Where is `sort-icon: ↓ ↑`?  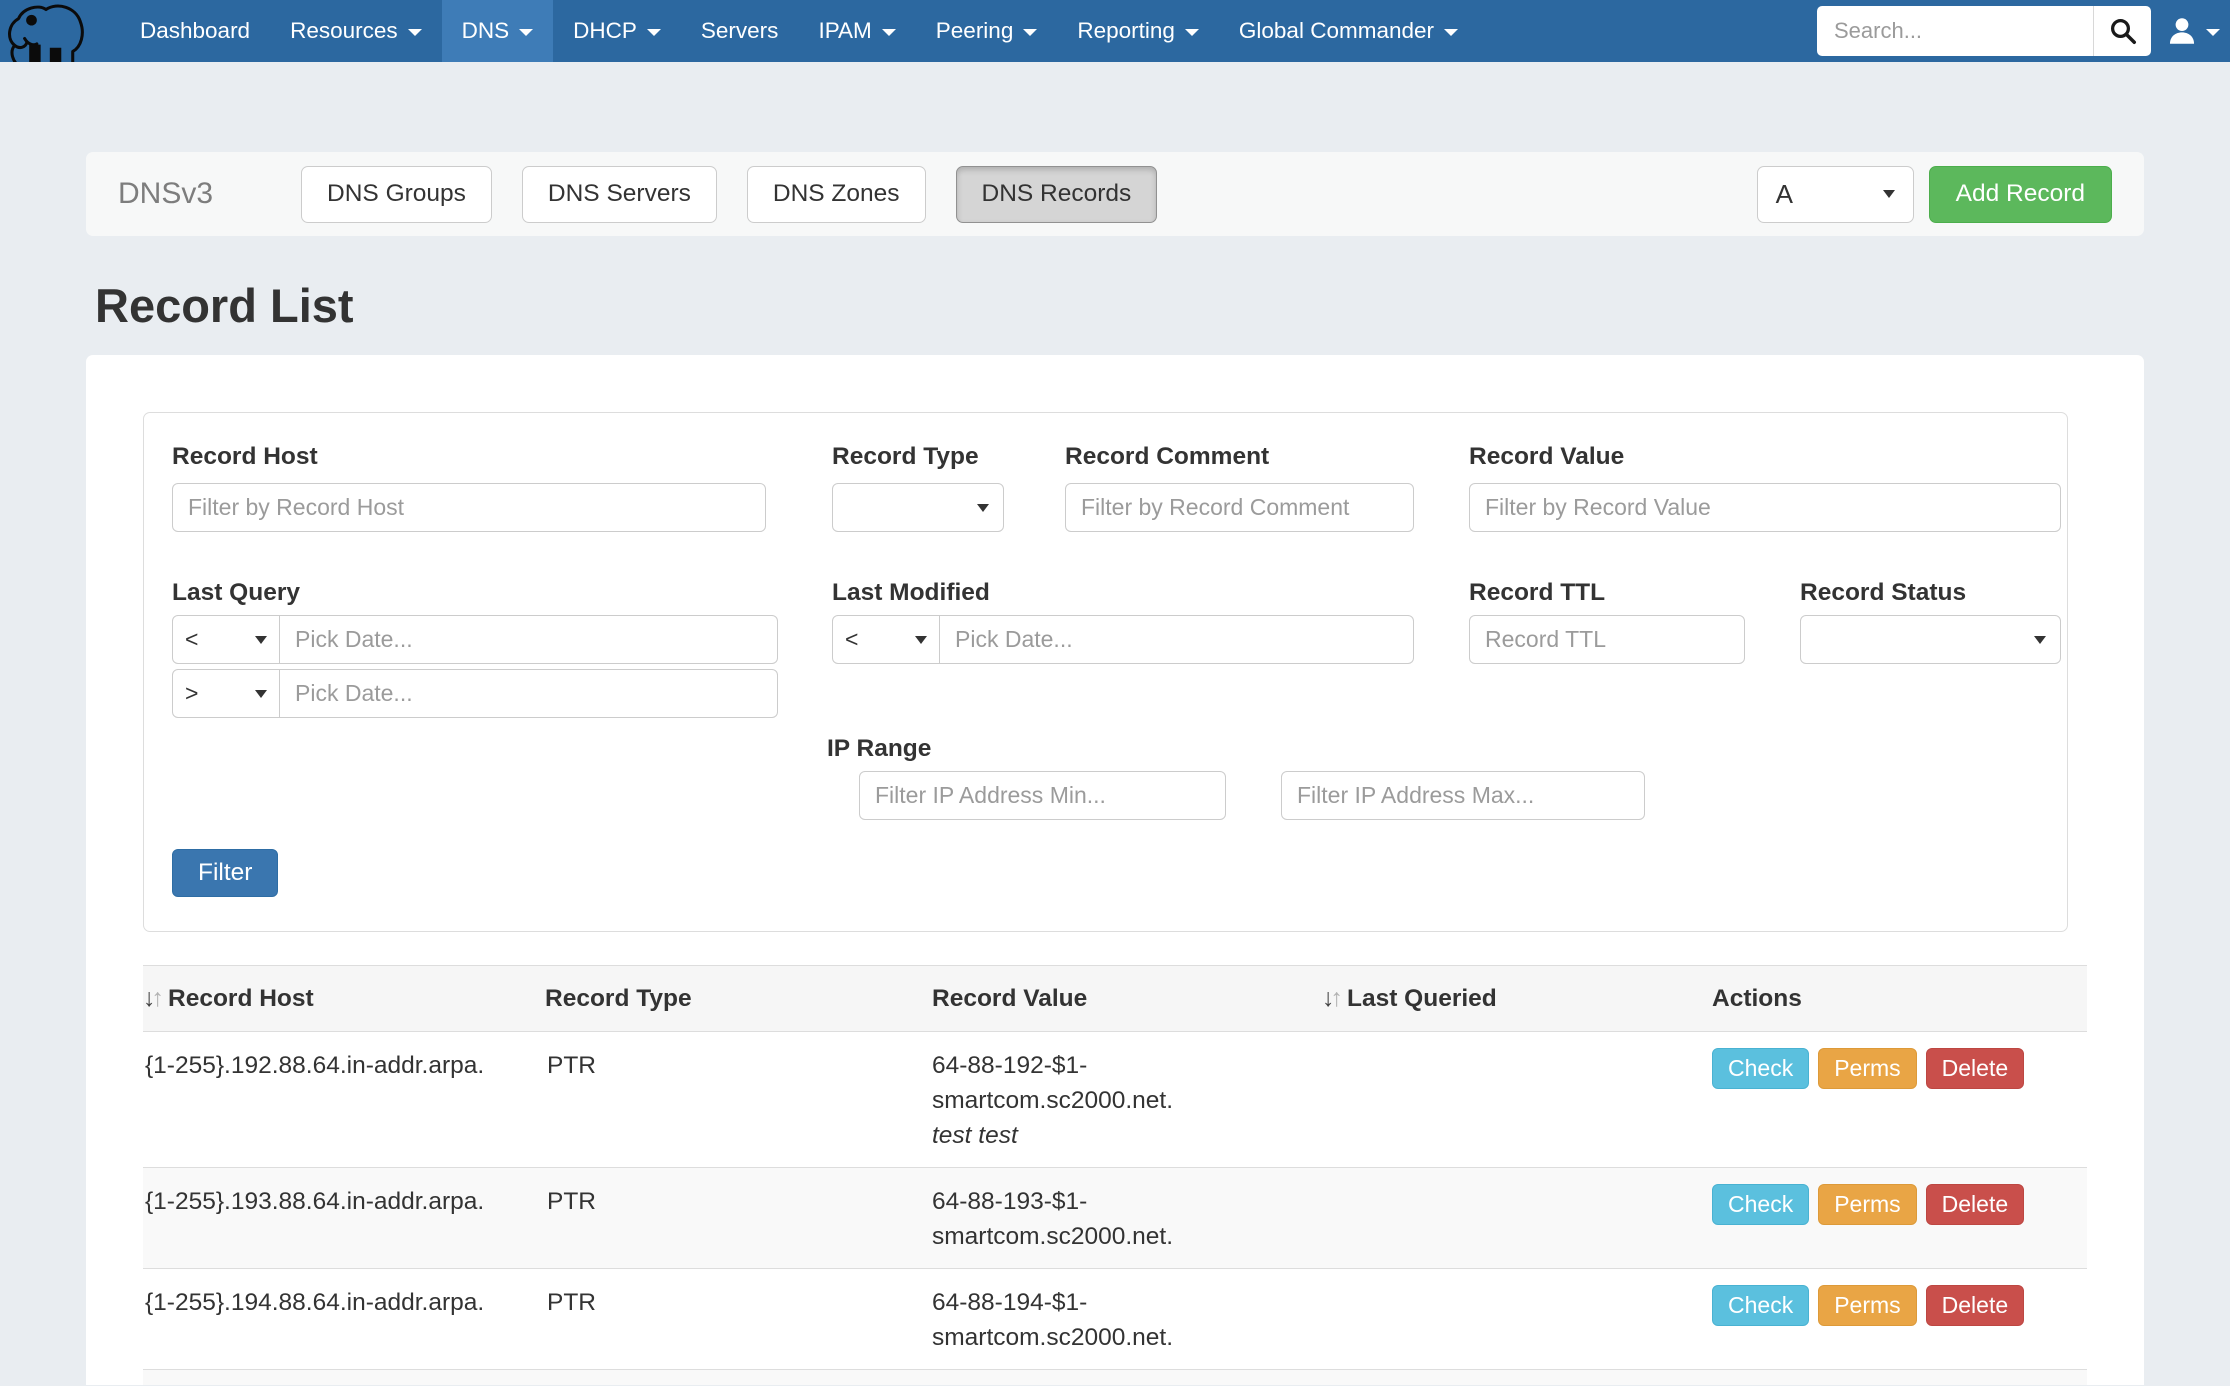 sort-icon: ↓ ↑ is located at coordinates (153, 998).